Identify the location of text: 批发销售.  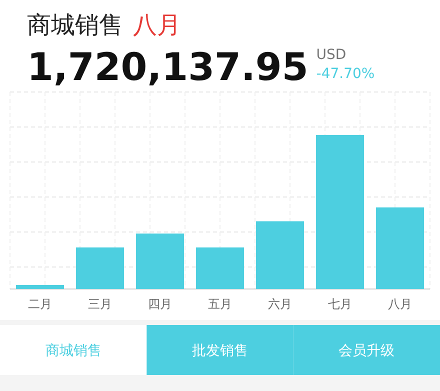
(220, 351).